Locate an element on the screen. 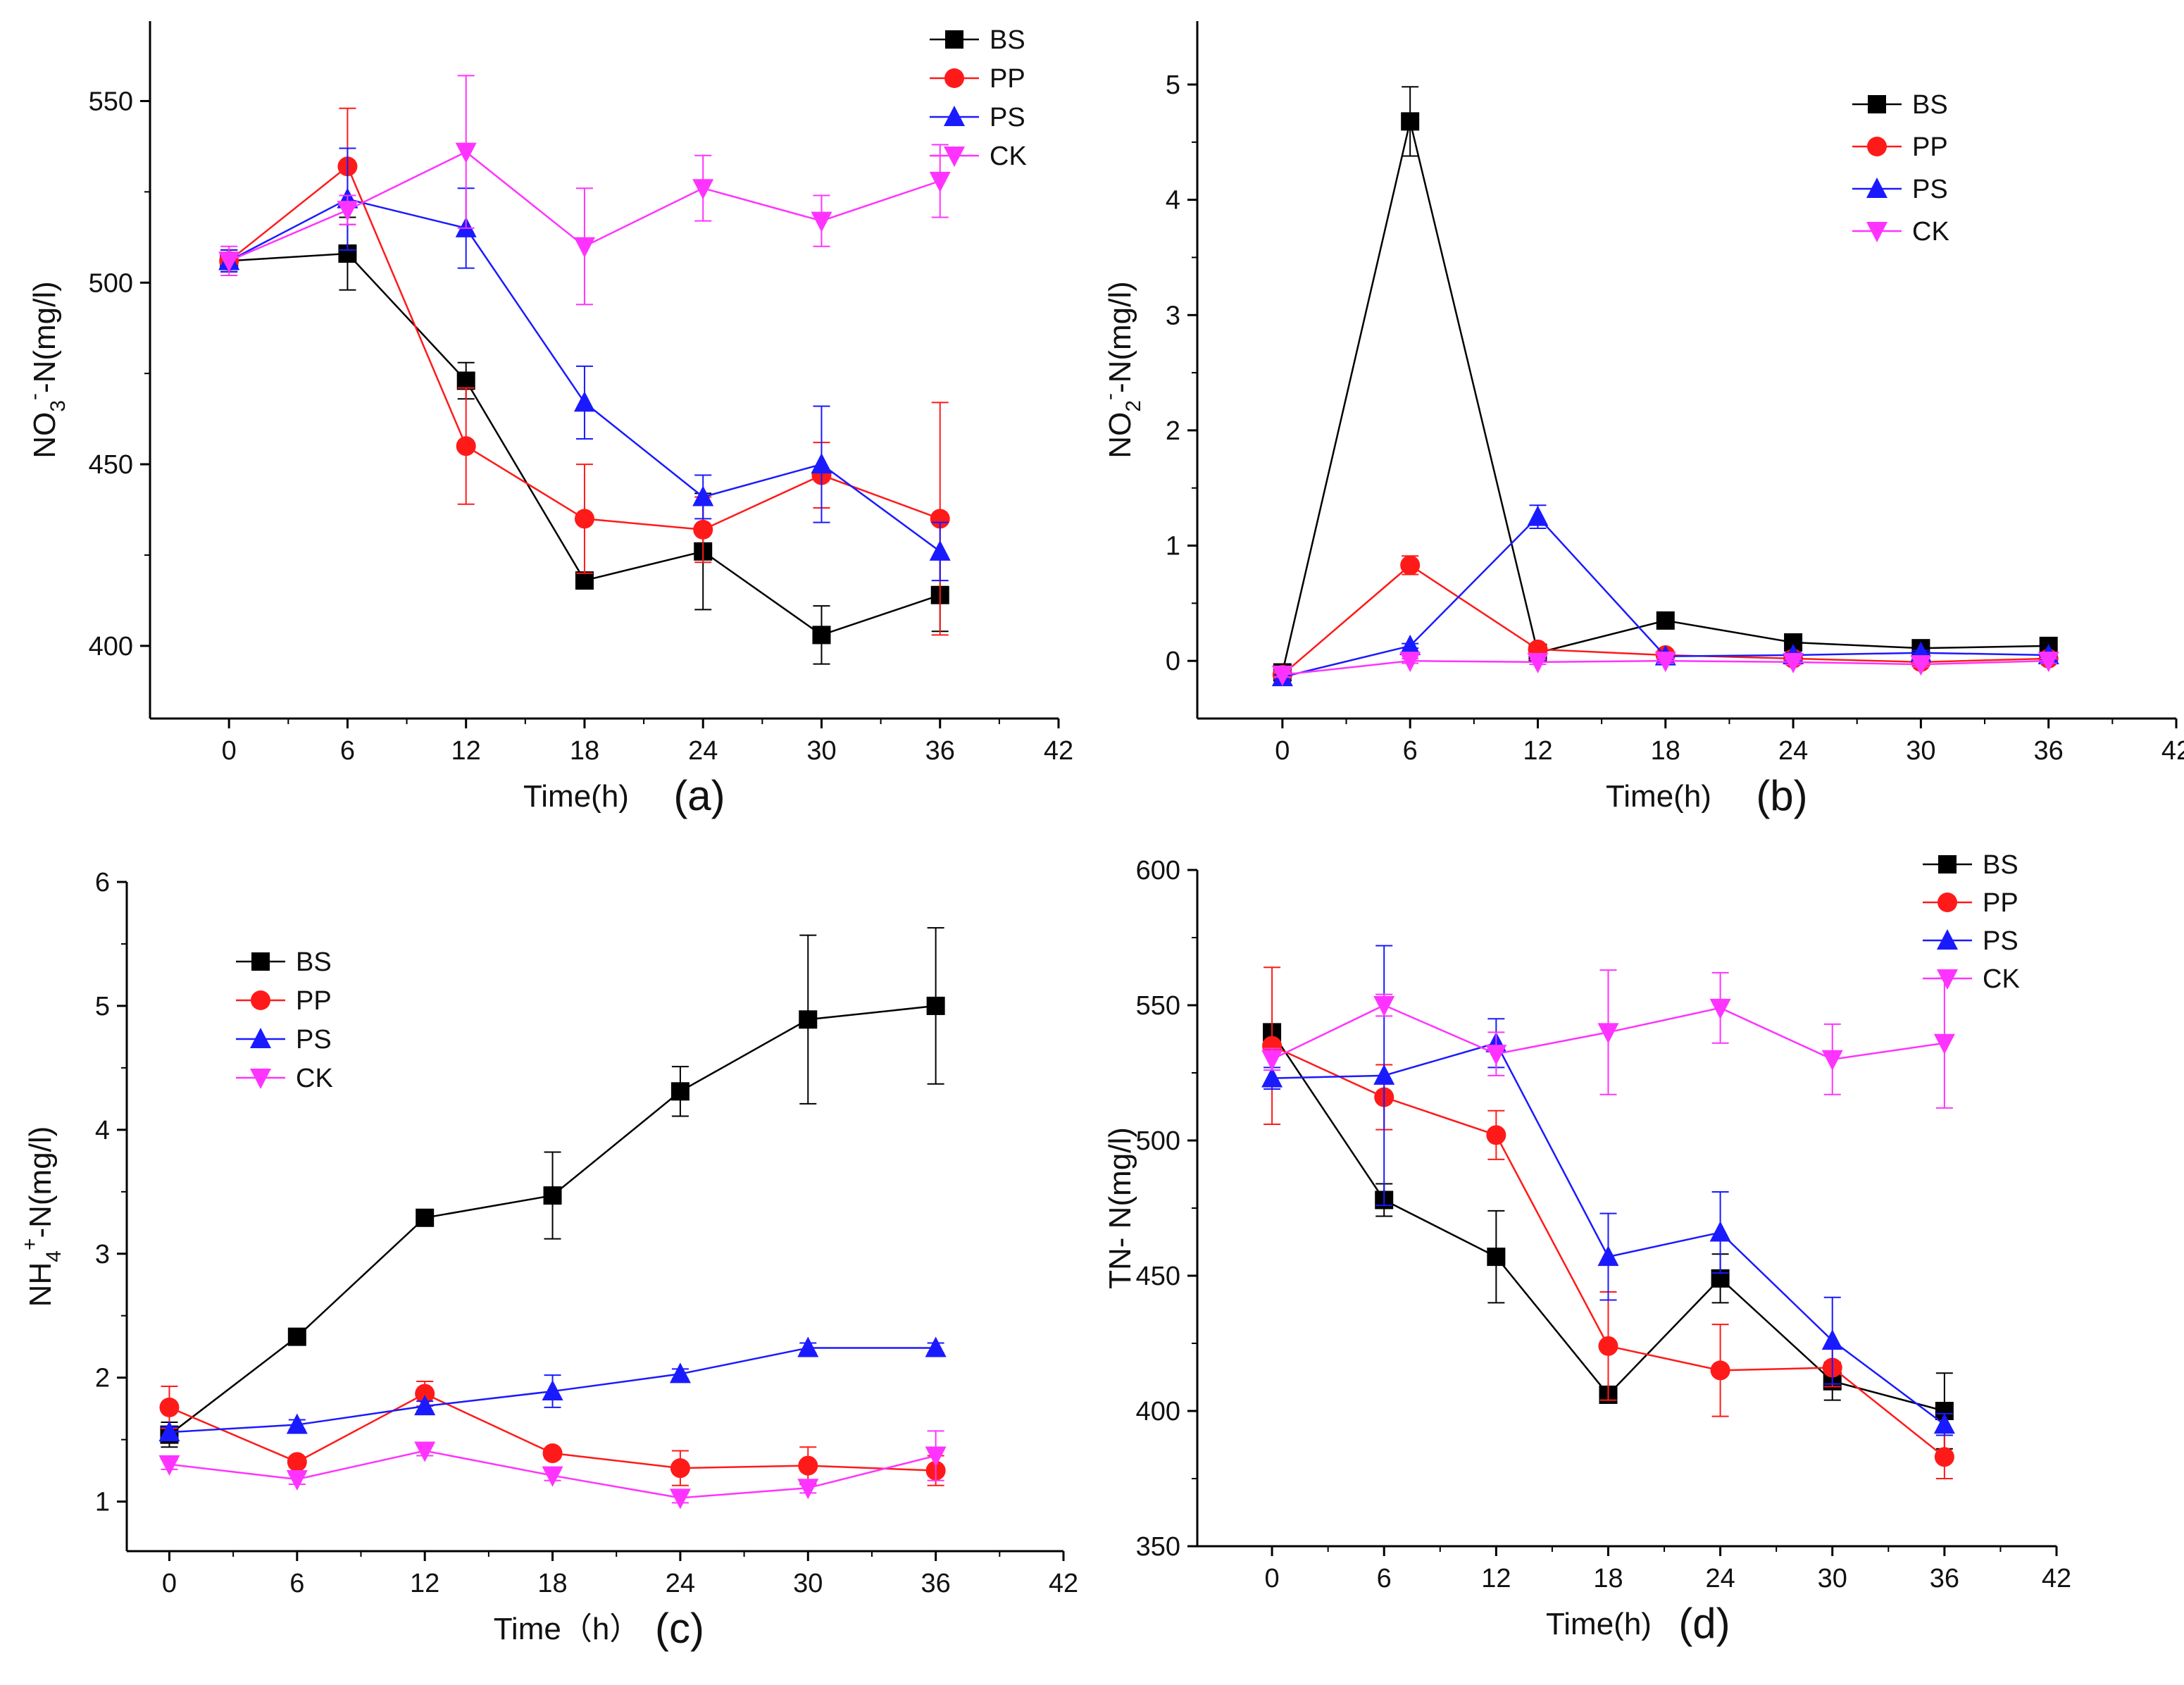 This screenshot has width=2184, height=1685. y-axis-title: NO2--N(mg/l) is located at coordinates (1121, 370).